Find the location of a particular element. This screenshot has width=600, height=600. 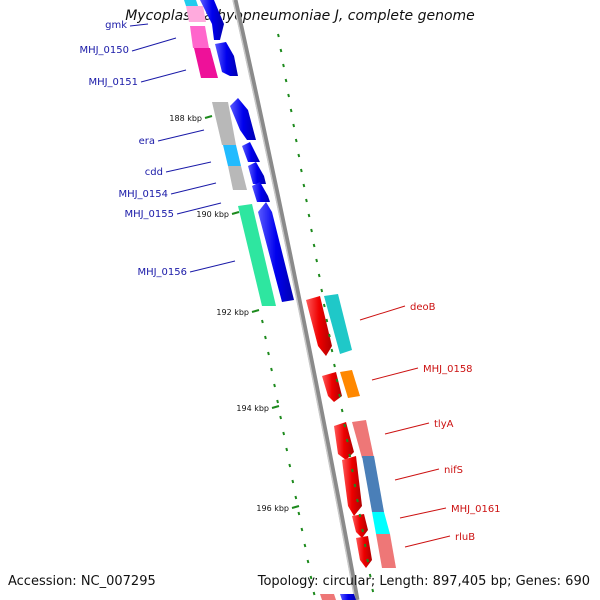

scale-ticks: 188 kbp 190 kbp 192 kbp 194 kbp 196 kbp is located at coordinates (234, 313).